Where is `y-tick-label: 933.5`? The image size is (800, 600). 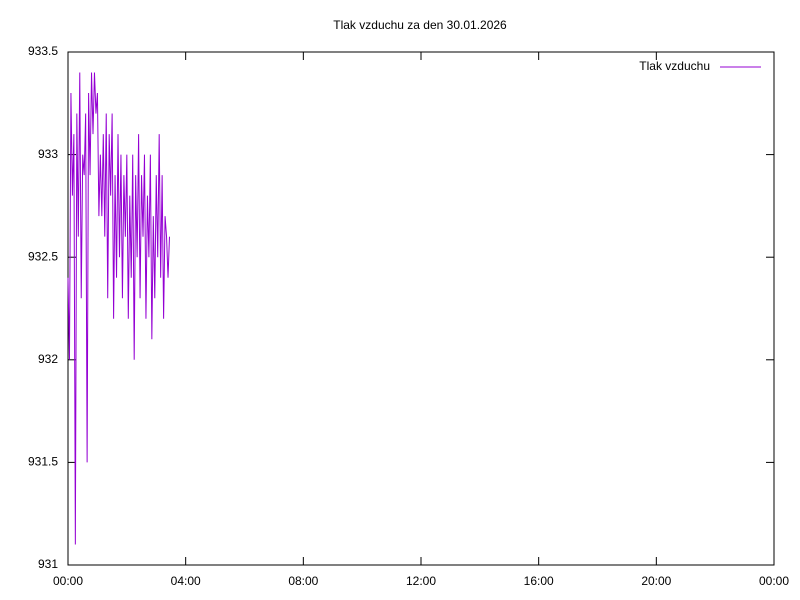
y-tick-label: 933.5 is located at coordinates (43, 51).